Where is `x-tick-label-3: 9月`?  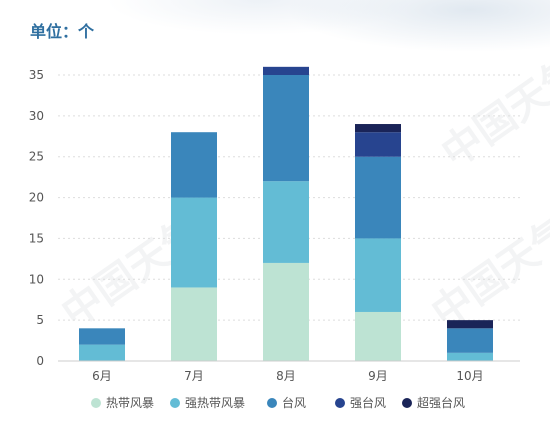 x-tick-label-3: 9月 is located at coordinates (378, 376).